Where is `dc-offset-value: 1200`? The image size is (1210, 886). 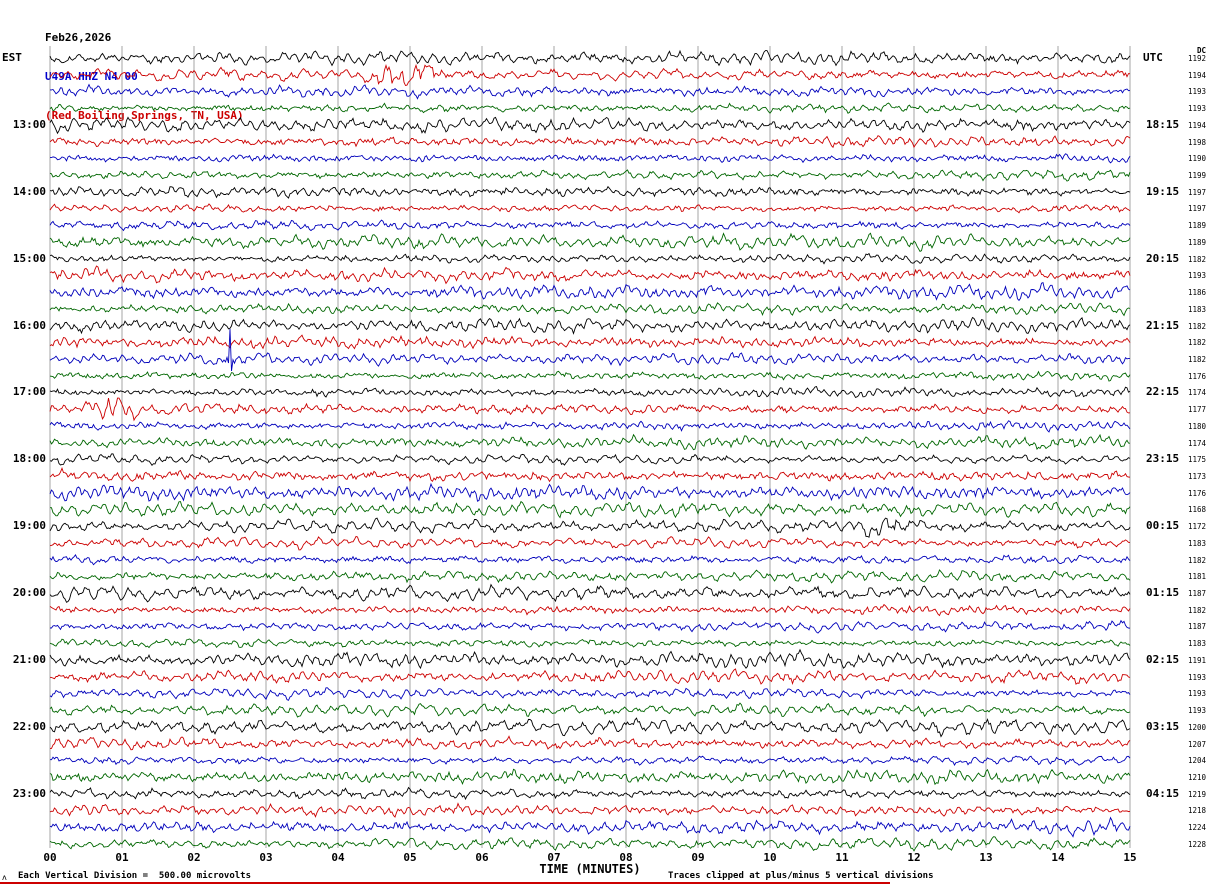
dc-offset-value: 1200 is located at coordinates (1196, 727).